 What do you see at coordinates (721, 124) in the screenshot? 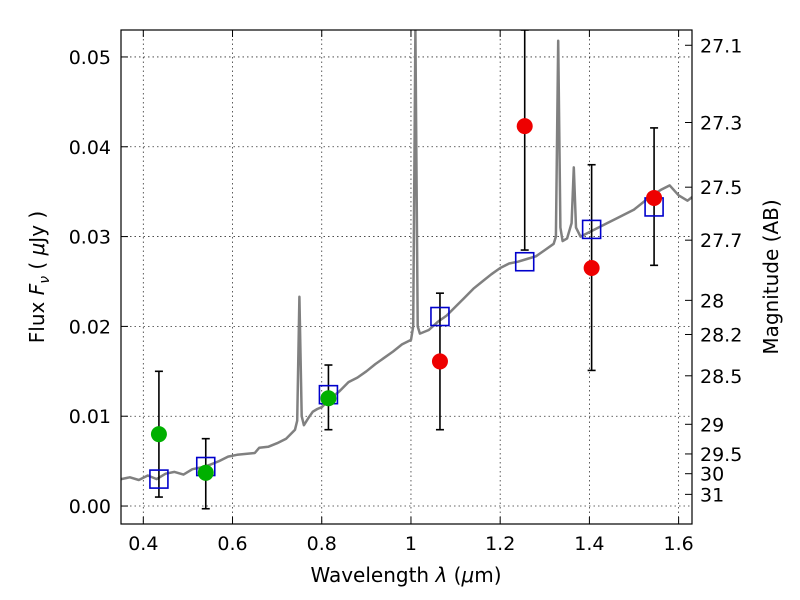
I see `right-tick-label: 27.3` at bounding box center [721, 124].